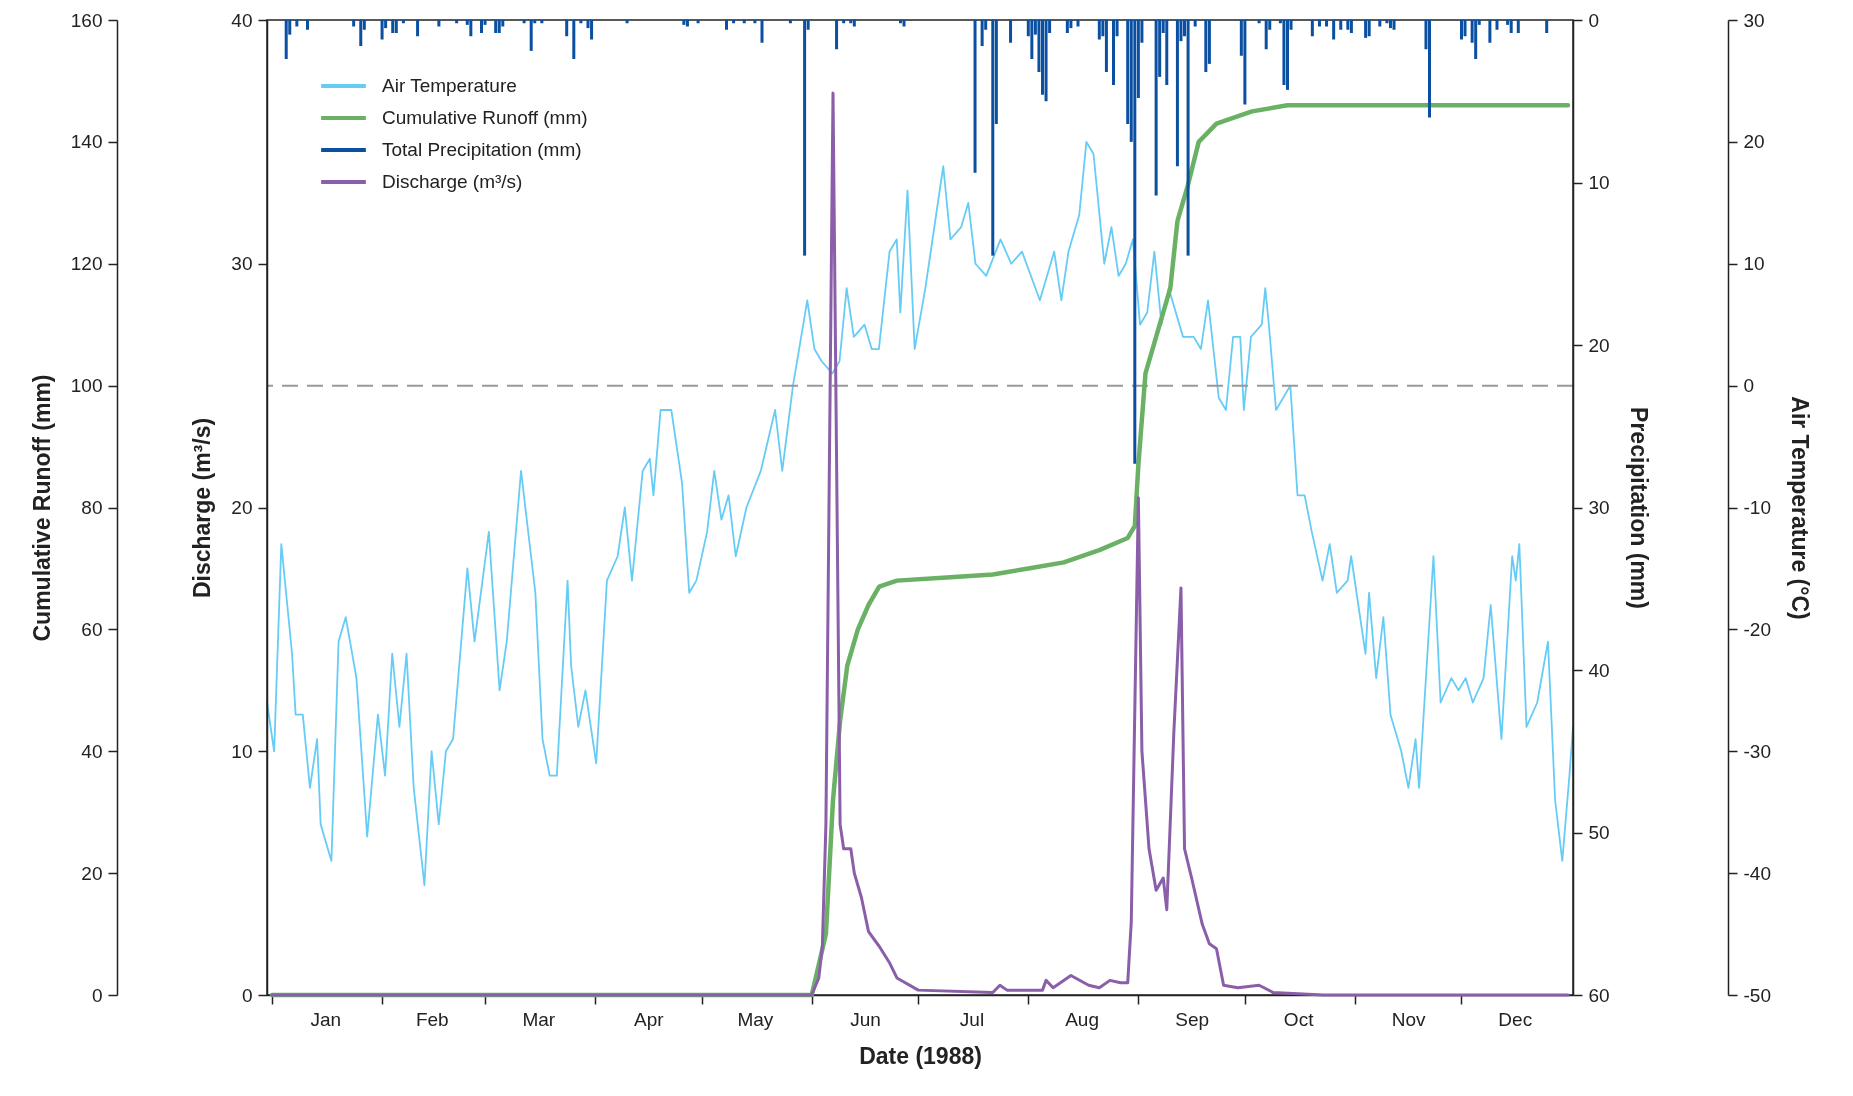 The width and height of the screenshot is (1853, 1096). What do you see at coordinates (1757, 751) in the screenshot?
I see `y-tick-label: -30` at bounding box center [1757, 751].